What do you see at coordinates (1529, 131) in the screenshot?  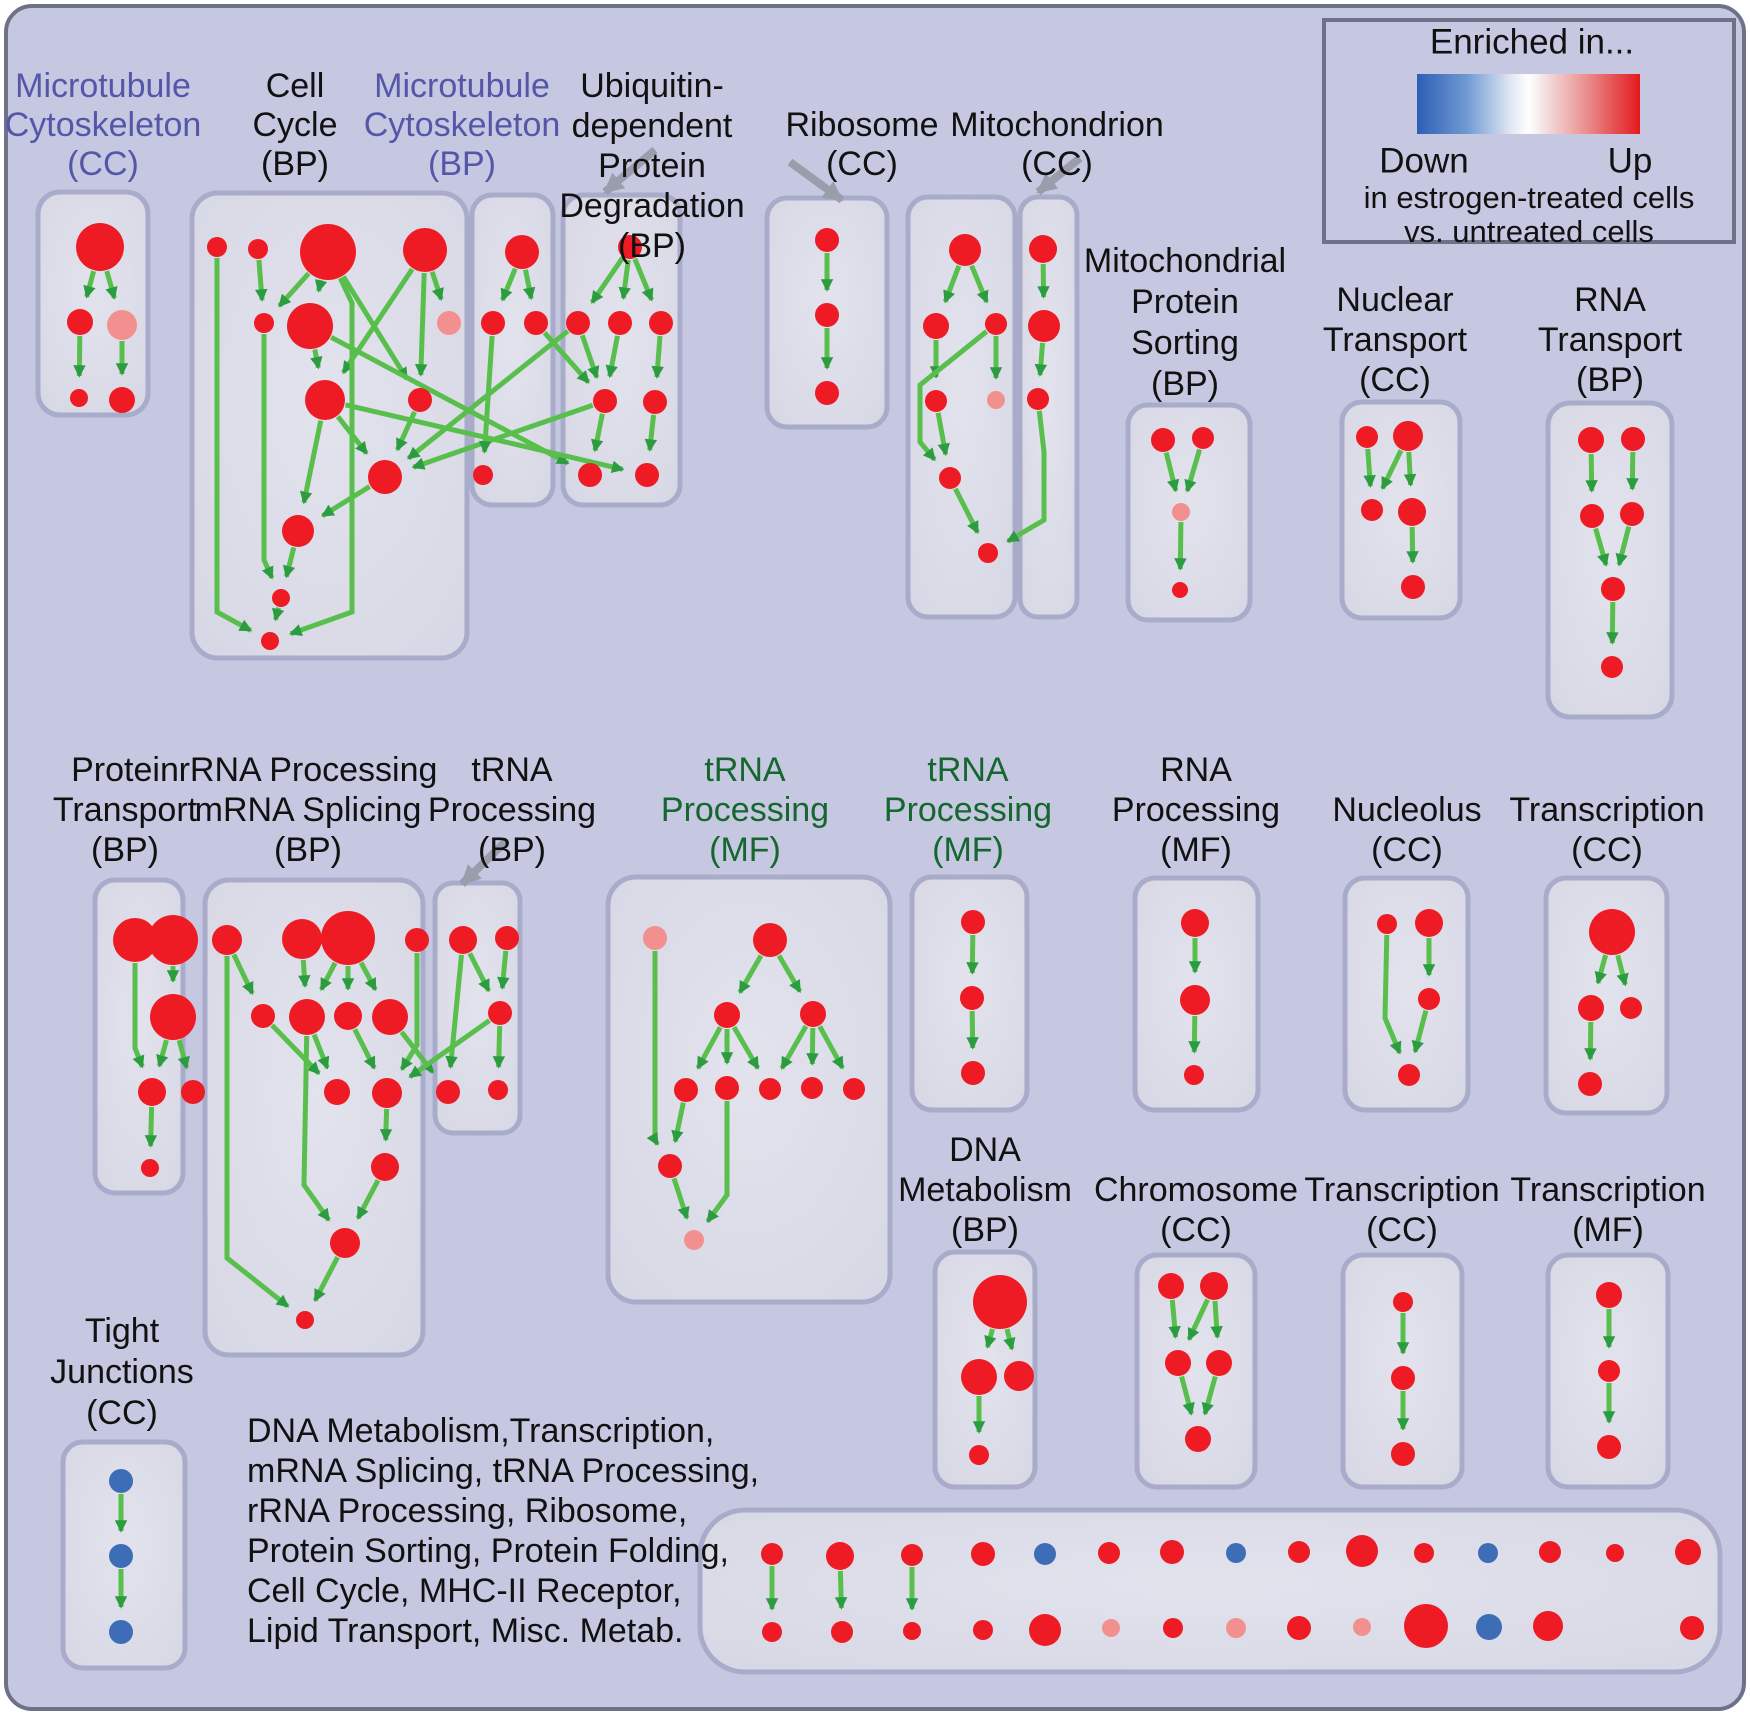 I see `legend-box` at bounding box center [1529, 131].